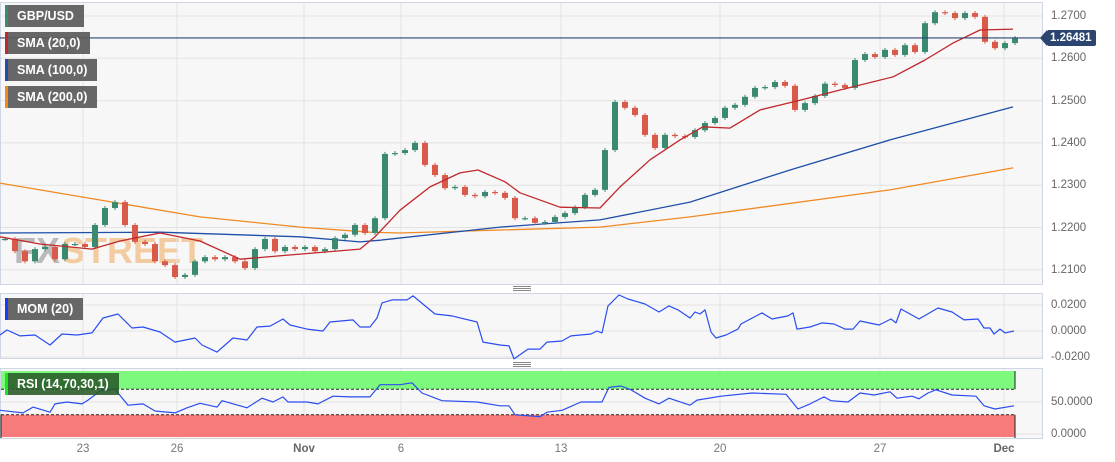  I want to click on legend-label: GBP/USD, so click(45, 16).